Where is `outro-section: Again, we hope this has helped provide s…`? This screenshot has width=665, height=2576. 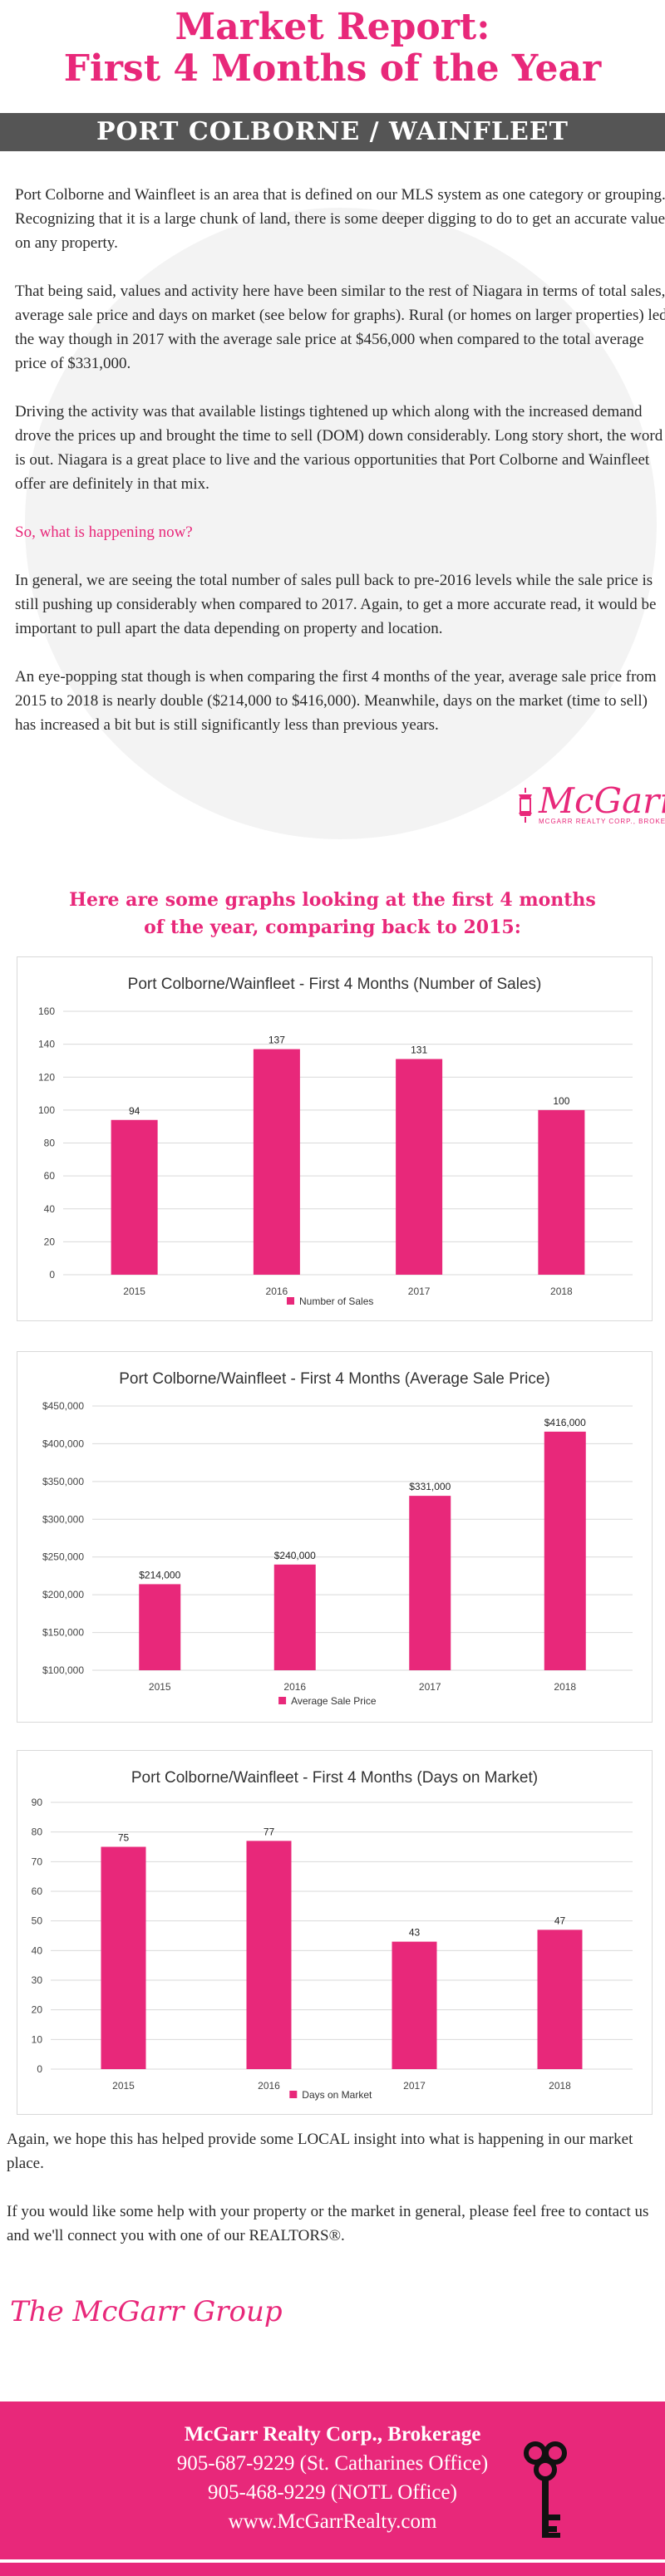 outro-section: Again, we hope this has helped provide s… is located at coordinates (335, 2199).